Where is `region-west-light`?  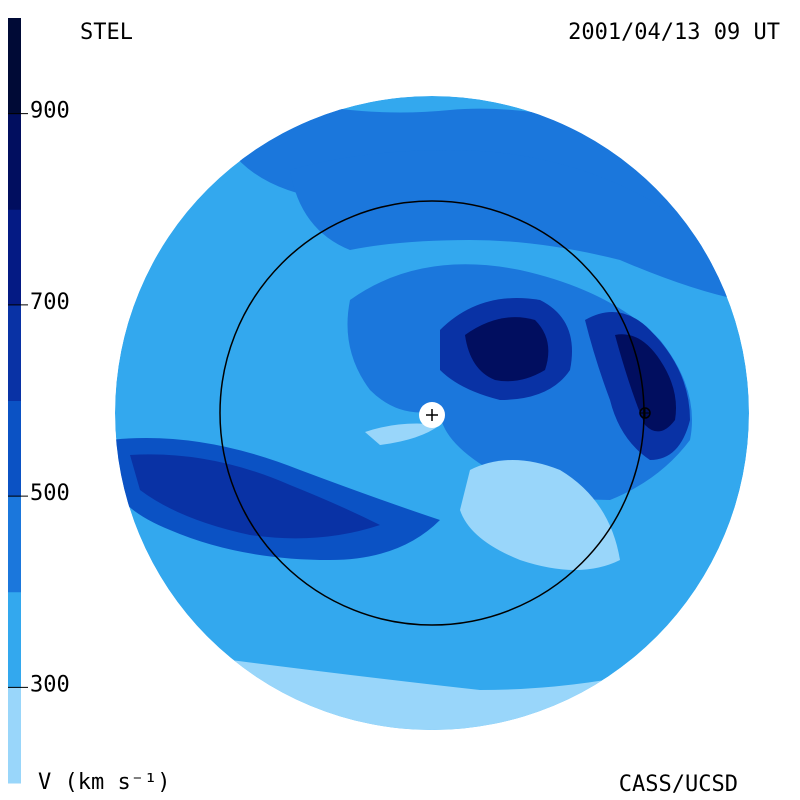
region-west-light is located at coordinates (402, 434).